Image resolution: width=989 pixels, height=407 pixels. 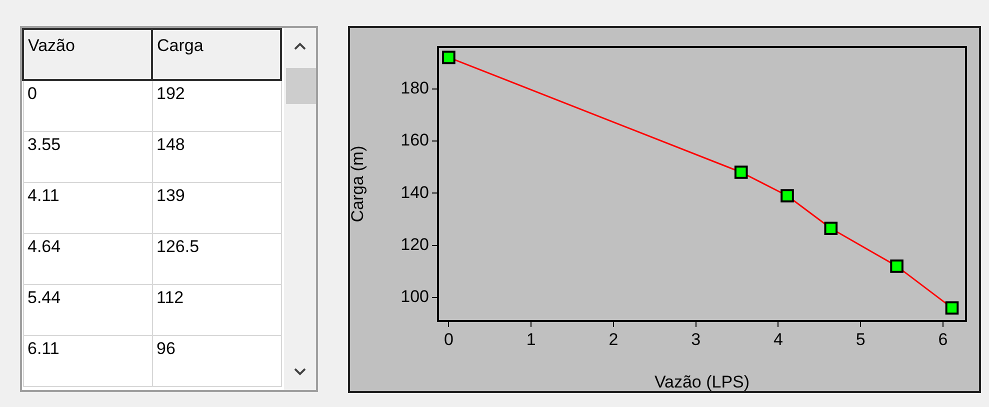 What do you see at coordinates (613, 339) in the screenshot?
I see `x-tick-label: 2` at bounding box center [613, 339].